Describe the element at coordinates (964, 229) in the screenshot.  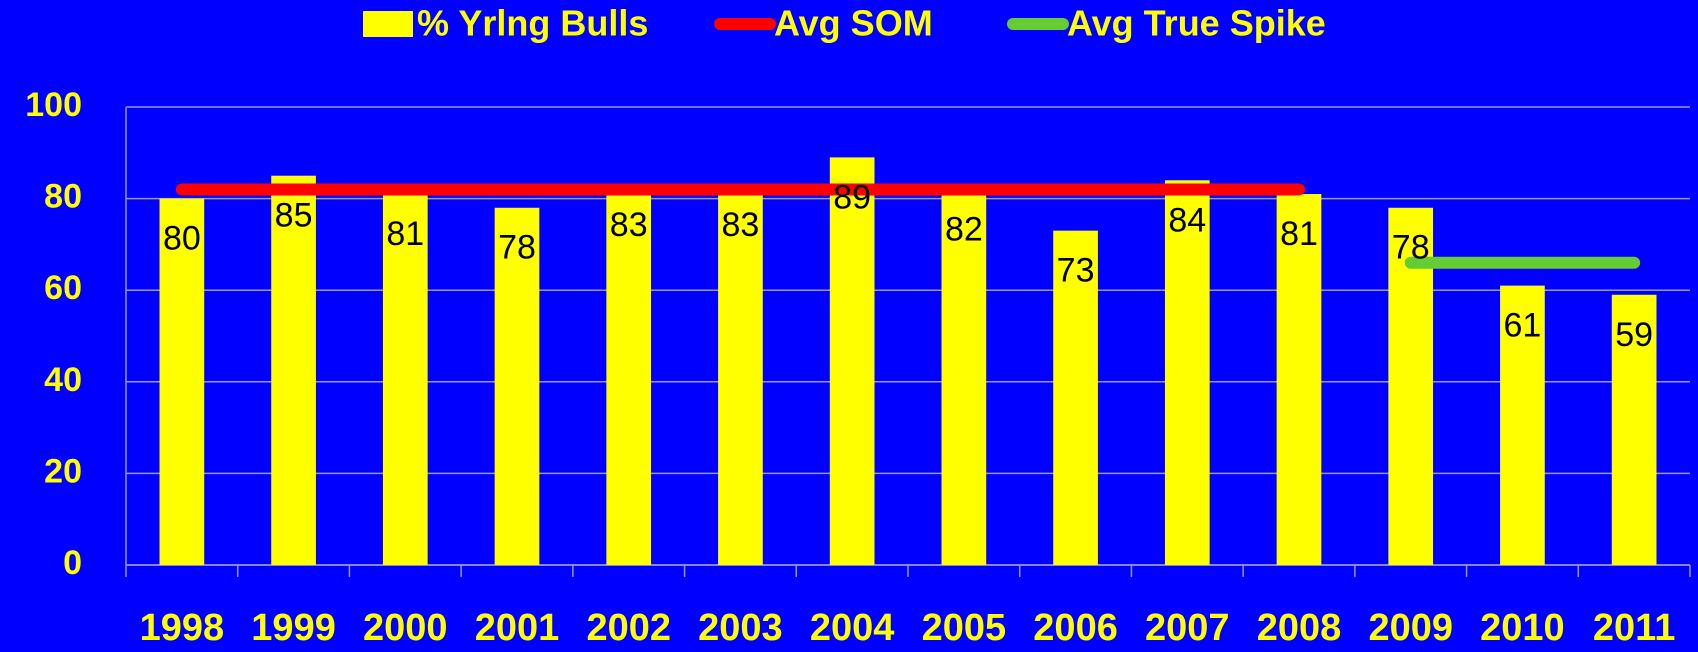
I see `value-label: 82` at that location.